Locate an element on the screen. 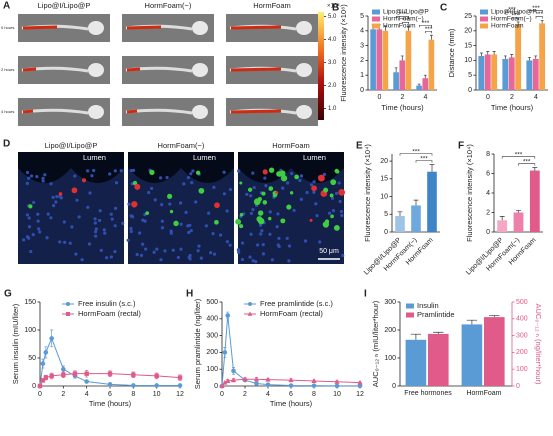 The height and width of the screenshot is (436, 553). x-axis-title: Time (hours) is located at coordinates (110, 403).